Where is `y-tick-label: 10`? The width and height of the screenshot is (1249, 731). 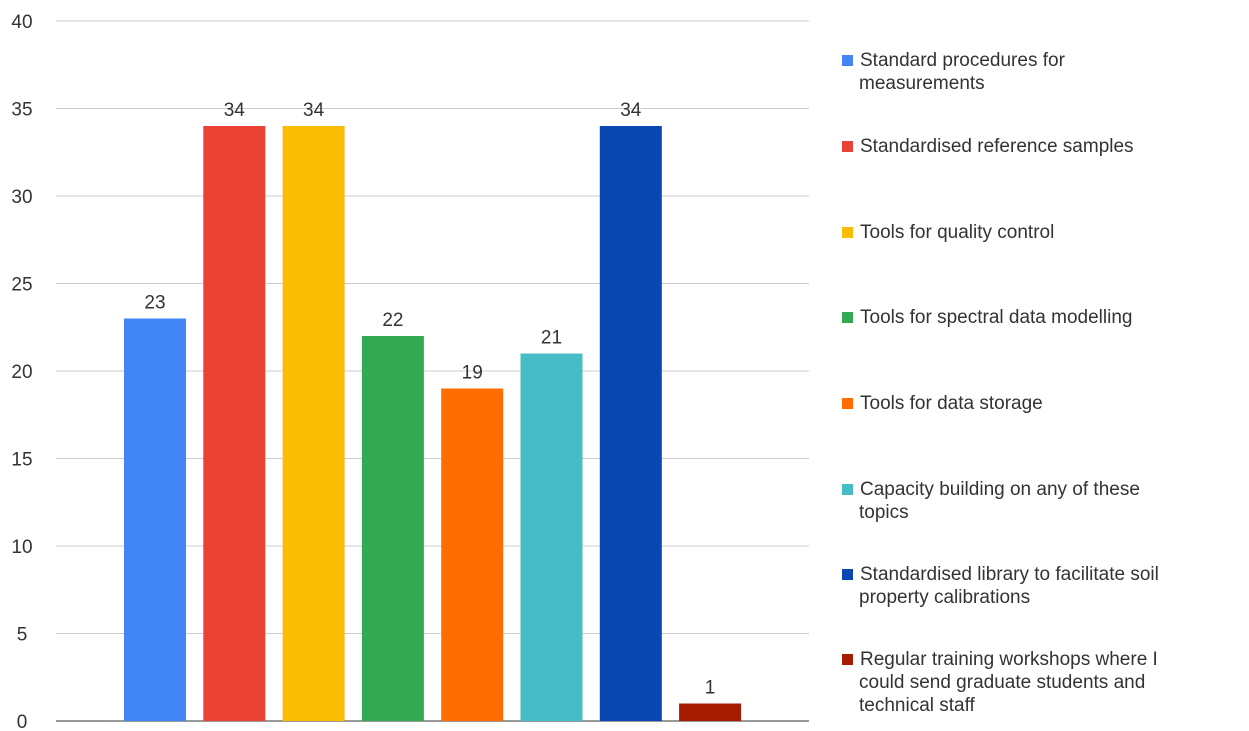
y-tick-label: 10 is located at coordinates (21, 547).